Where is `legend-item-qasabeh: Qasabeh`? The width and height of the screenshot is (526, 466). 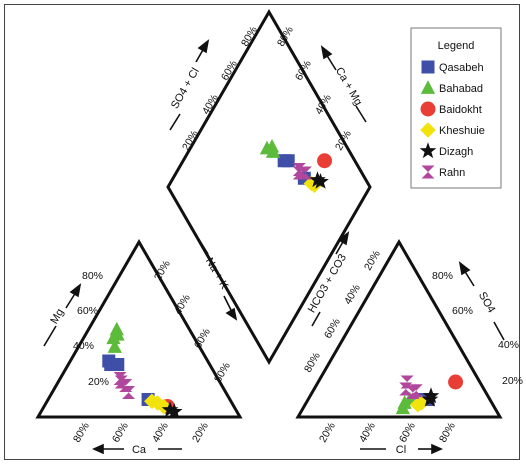
legend-item-qasabeh: Qasabeh is located at coordinates (452, 67).